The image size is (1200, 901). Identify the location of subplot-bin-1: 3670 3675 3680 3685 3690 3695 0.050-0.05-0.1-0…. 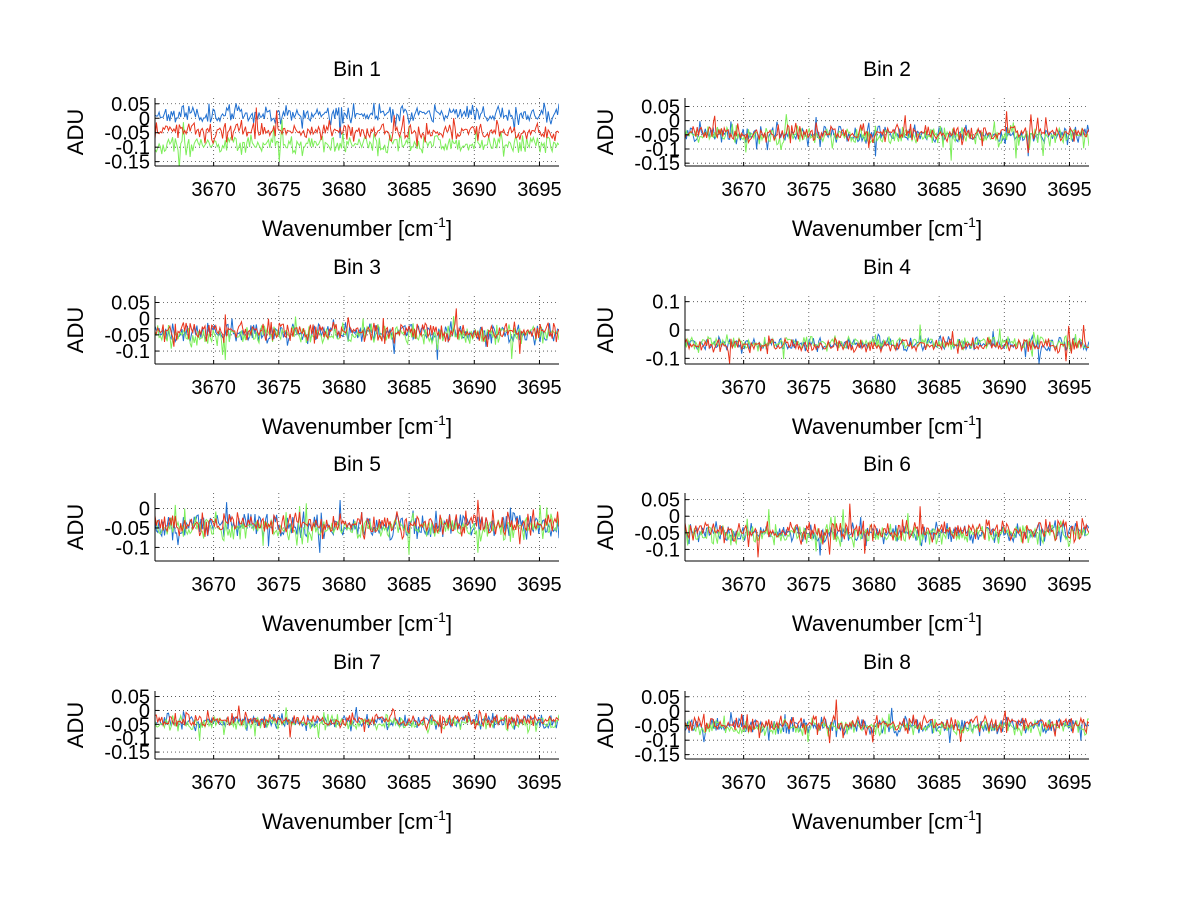
(312, 149).